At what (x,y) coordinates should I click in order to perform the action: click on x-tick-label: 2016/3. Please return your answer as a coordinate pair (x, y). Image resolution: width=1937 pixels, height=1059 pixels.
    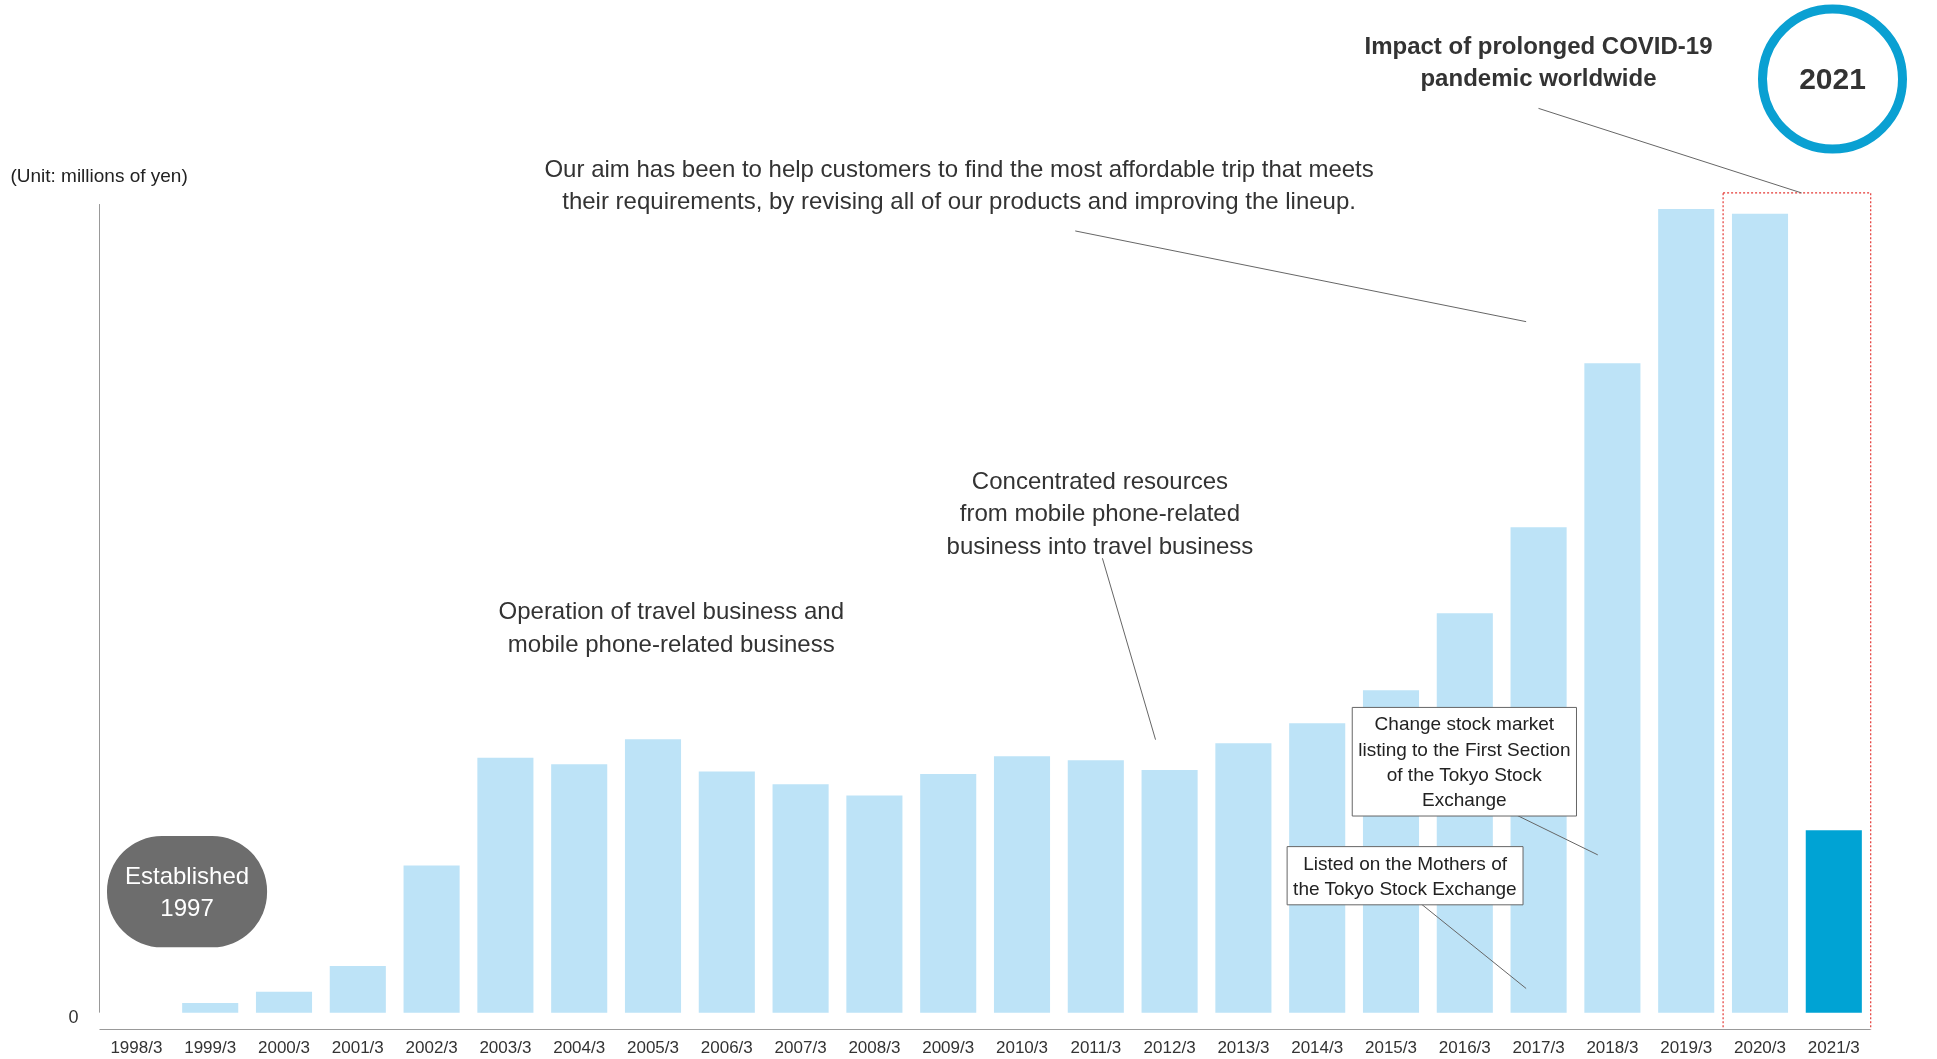
    Looking at the image, I should click on (1464, 1047).